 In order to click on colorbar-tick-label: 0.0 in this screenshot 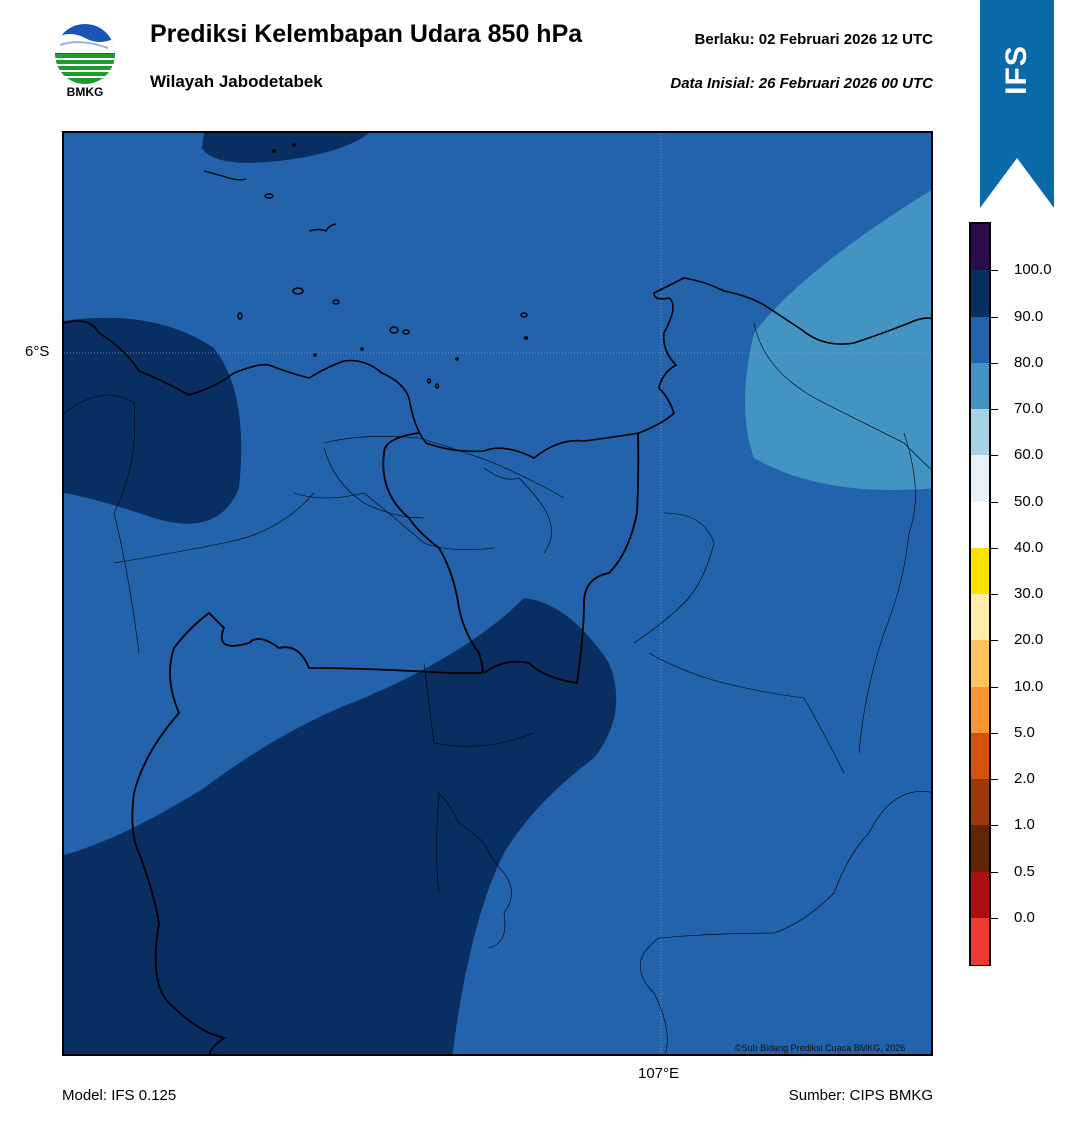, I will do `click(1024, 917)`.